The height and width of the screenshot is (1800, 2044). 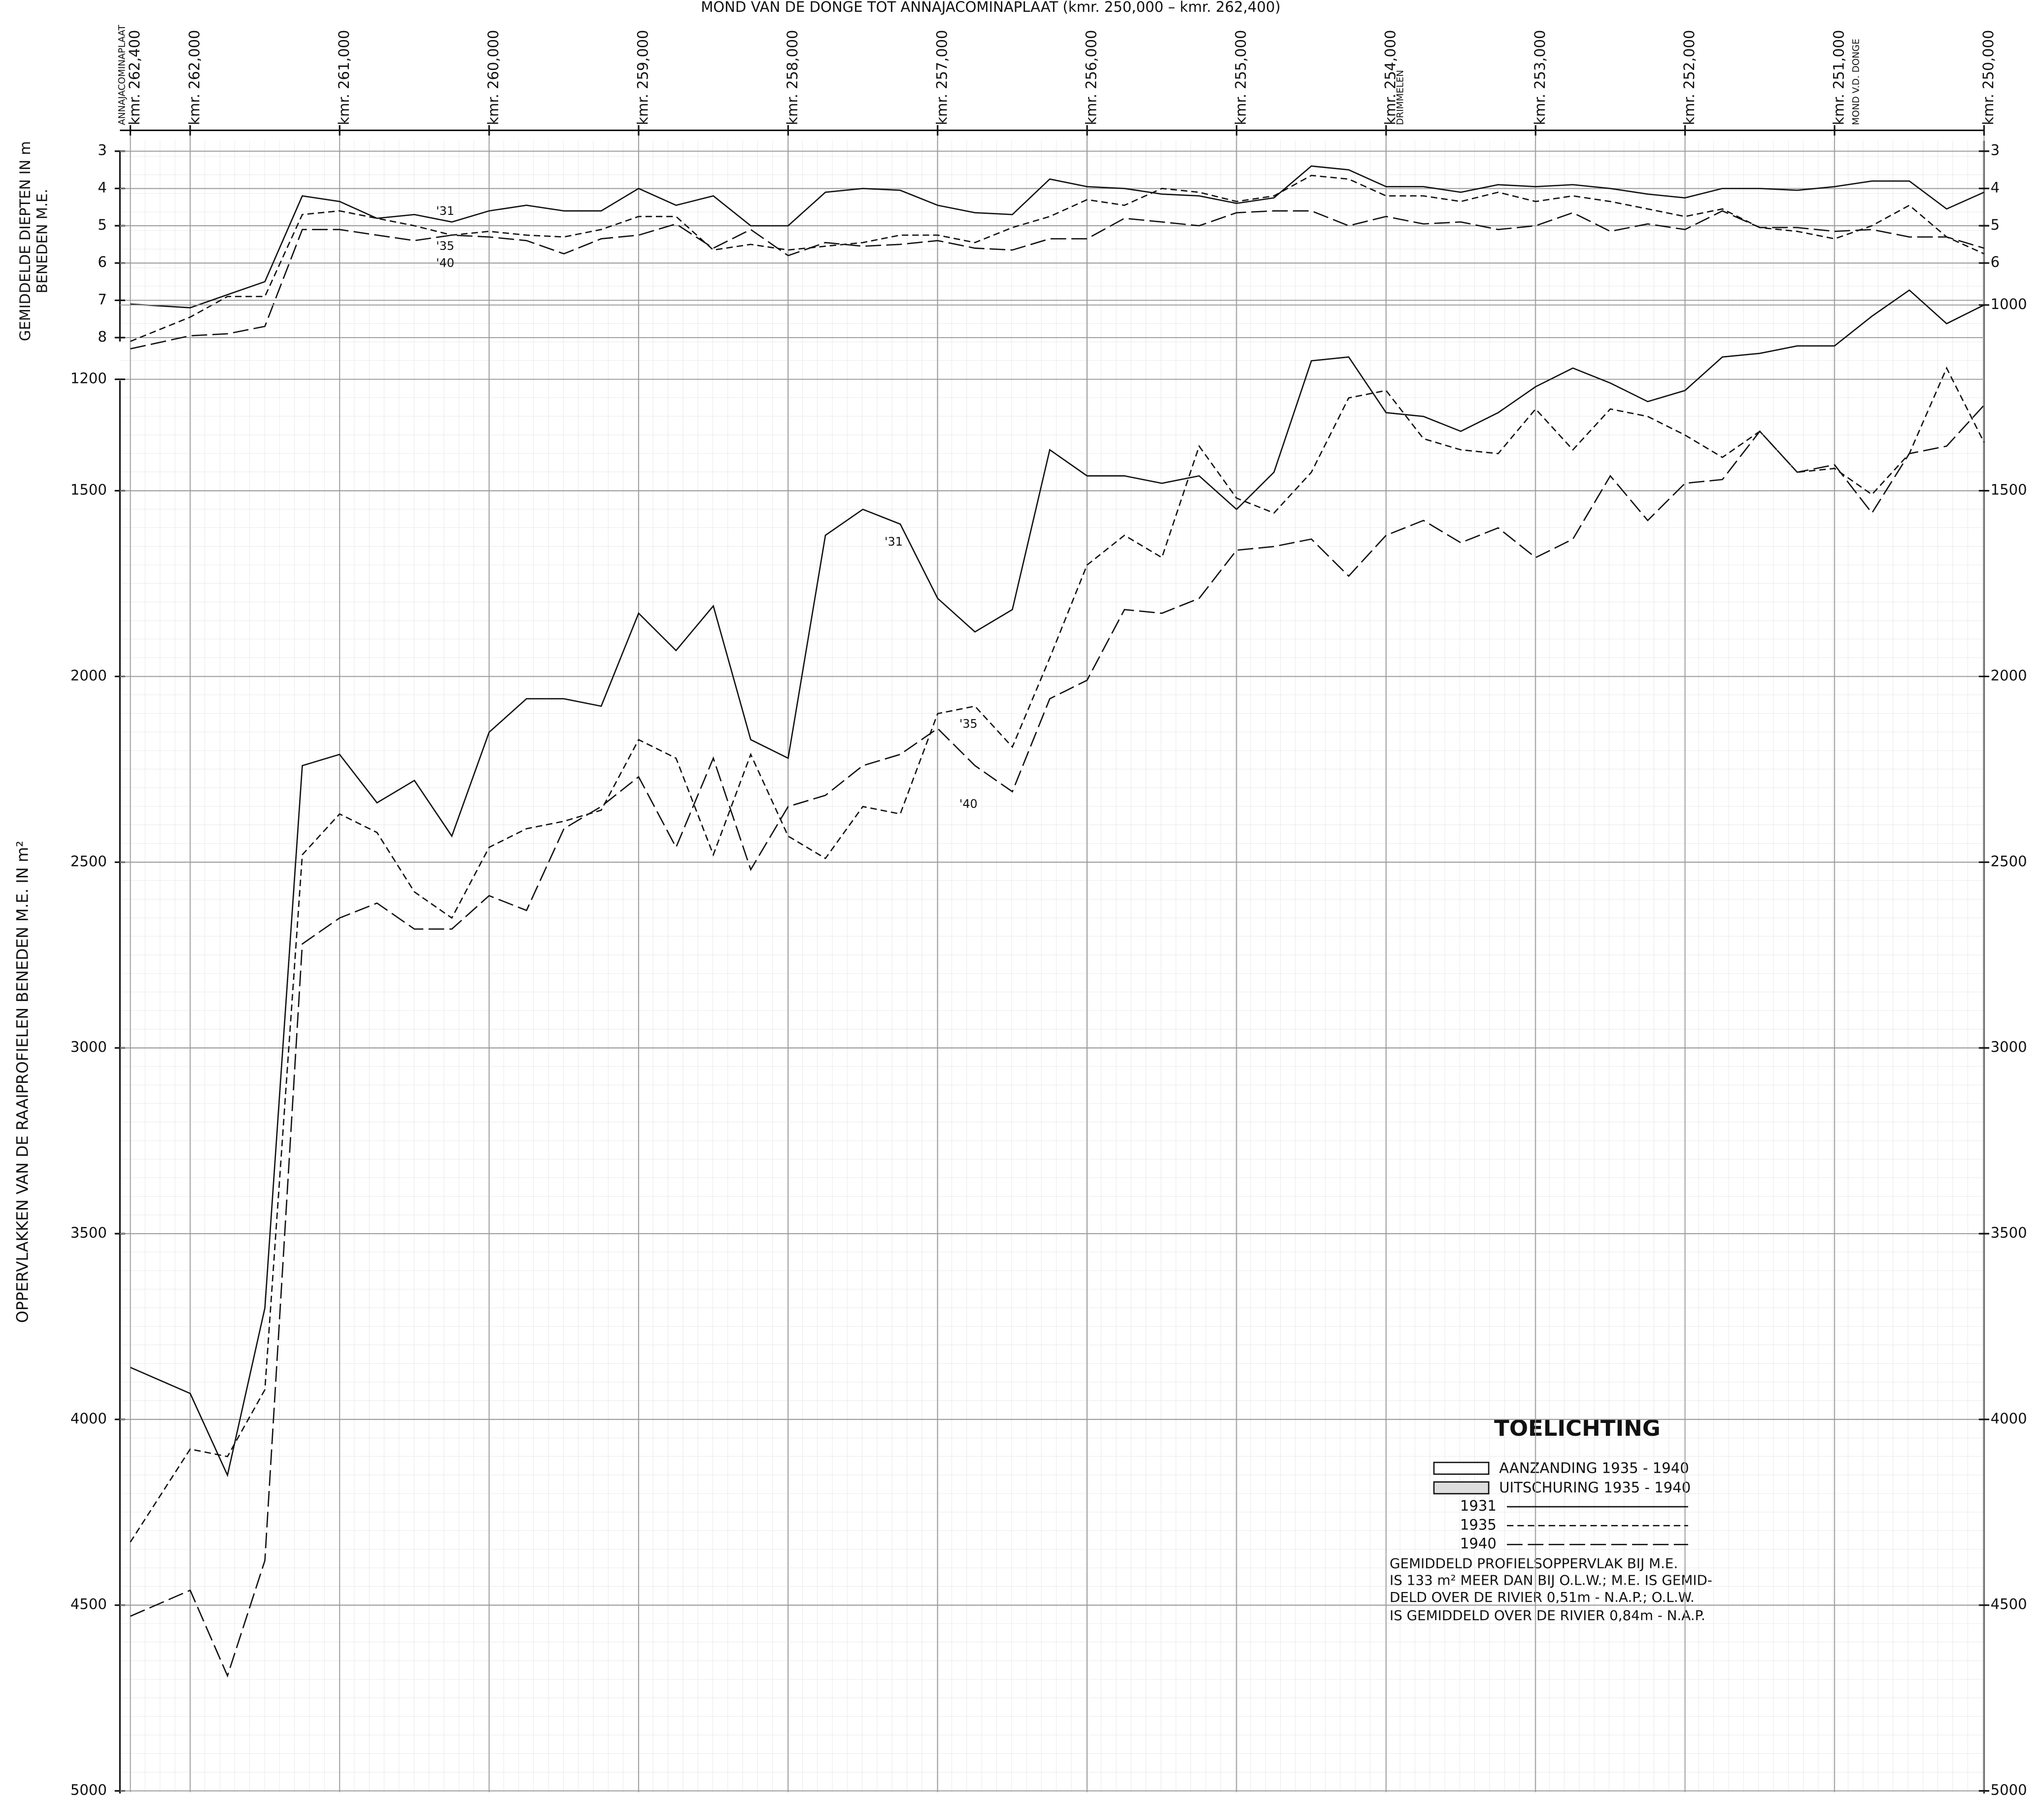 What do you see at coordinates (134, 78) in the screenshot?
I see `x-tick-label: kmr. 262,400` at bounding box center [134, 78].